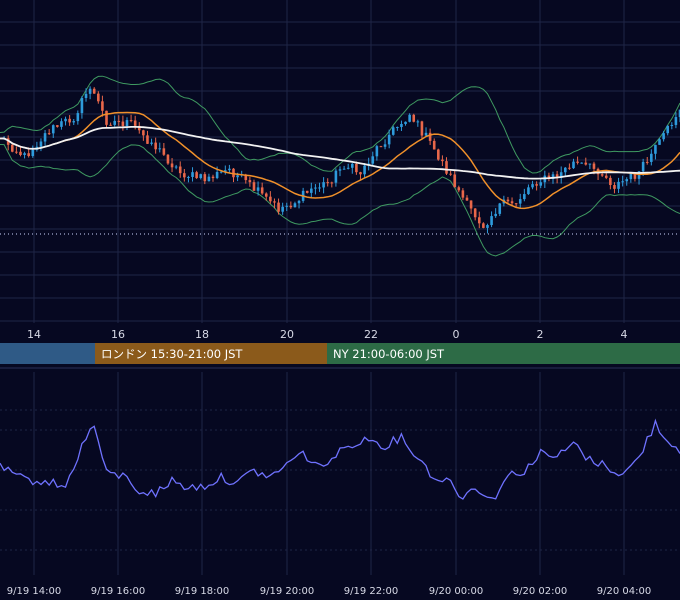 This screenshot has height=600, width=680. What do you see at coordinates (456, 334) in the screenshot?
I see `hour-tick-label: 0` at bounding box center [456, 334].